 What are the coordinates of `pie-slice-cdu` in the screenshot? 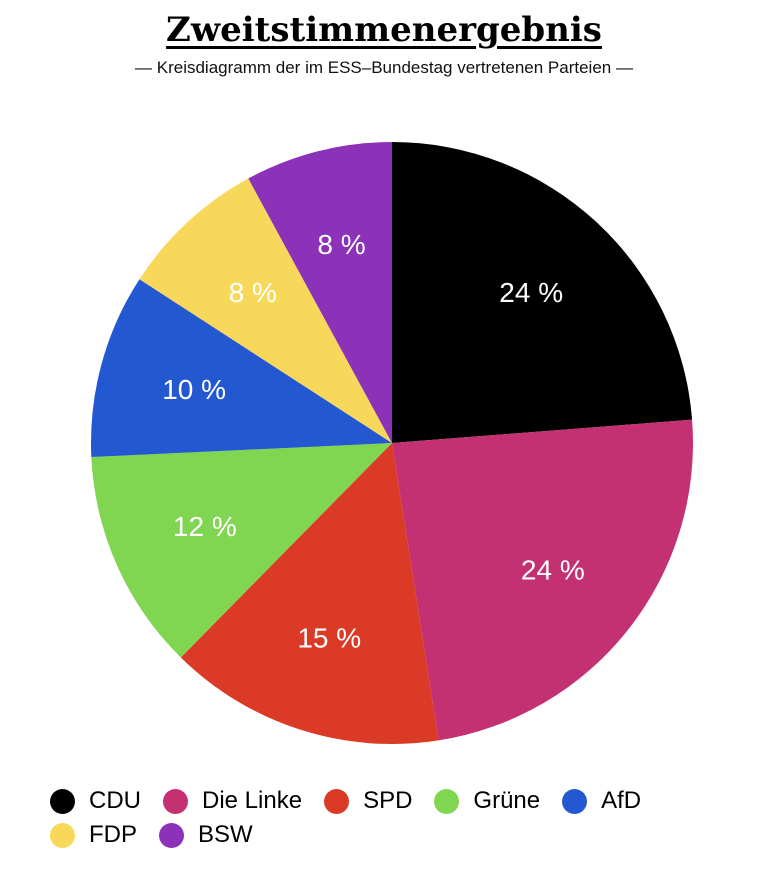 It's located at (542, 292).